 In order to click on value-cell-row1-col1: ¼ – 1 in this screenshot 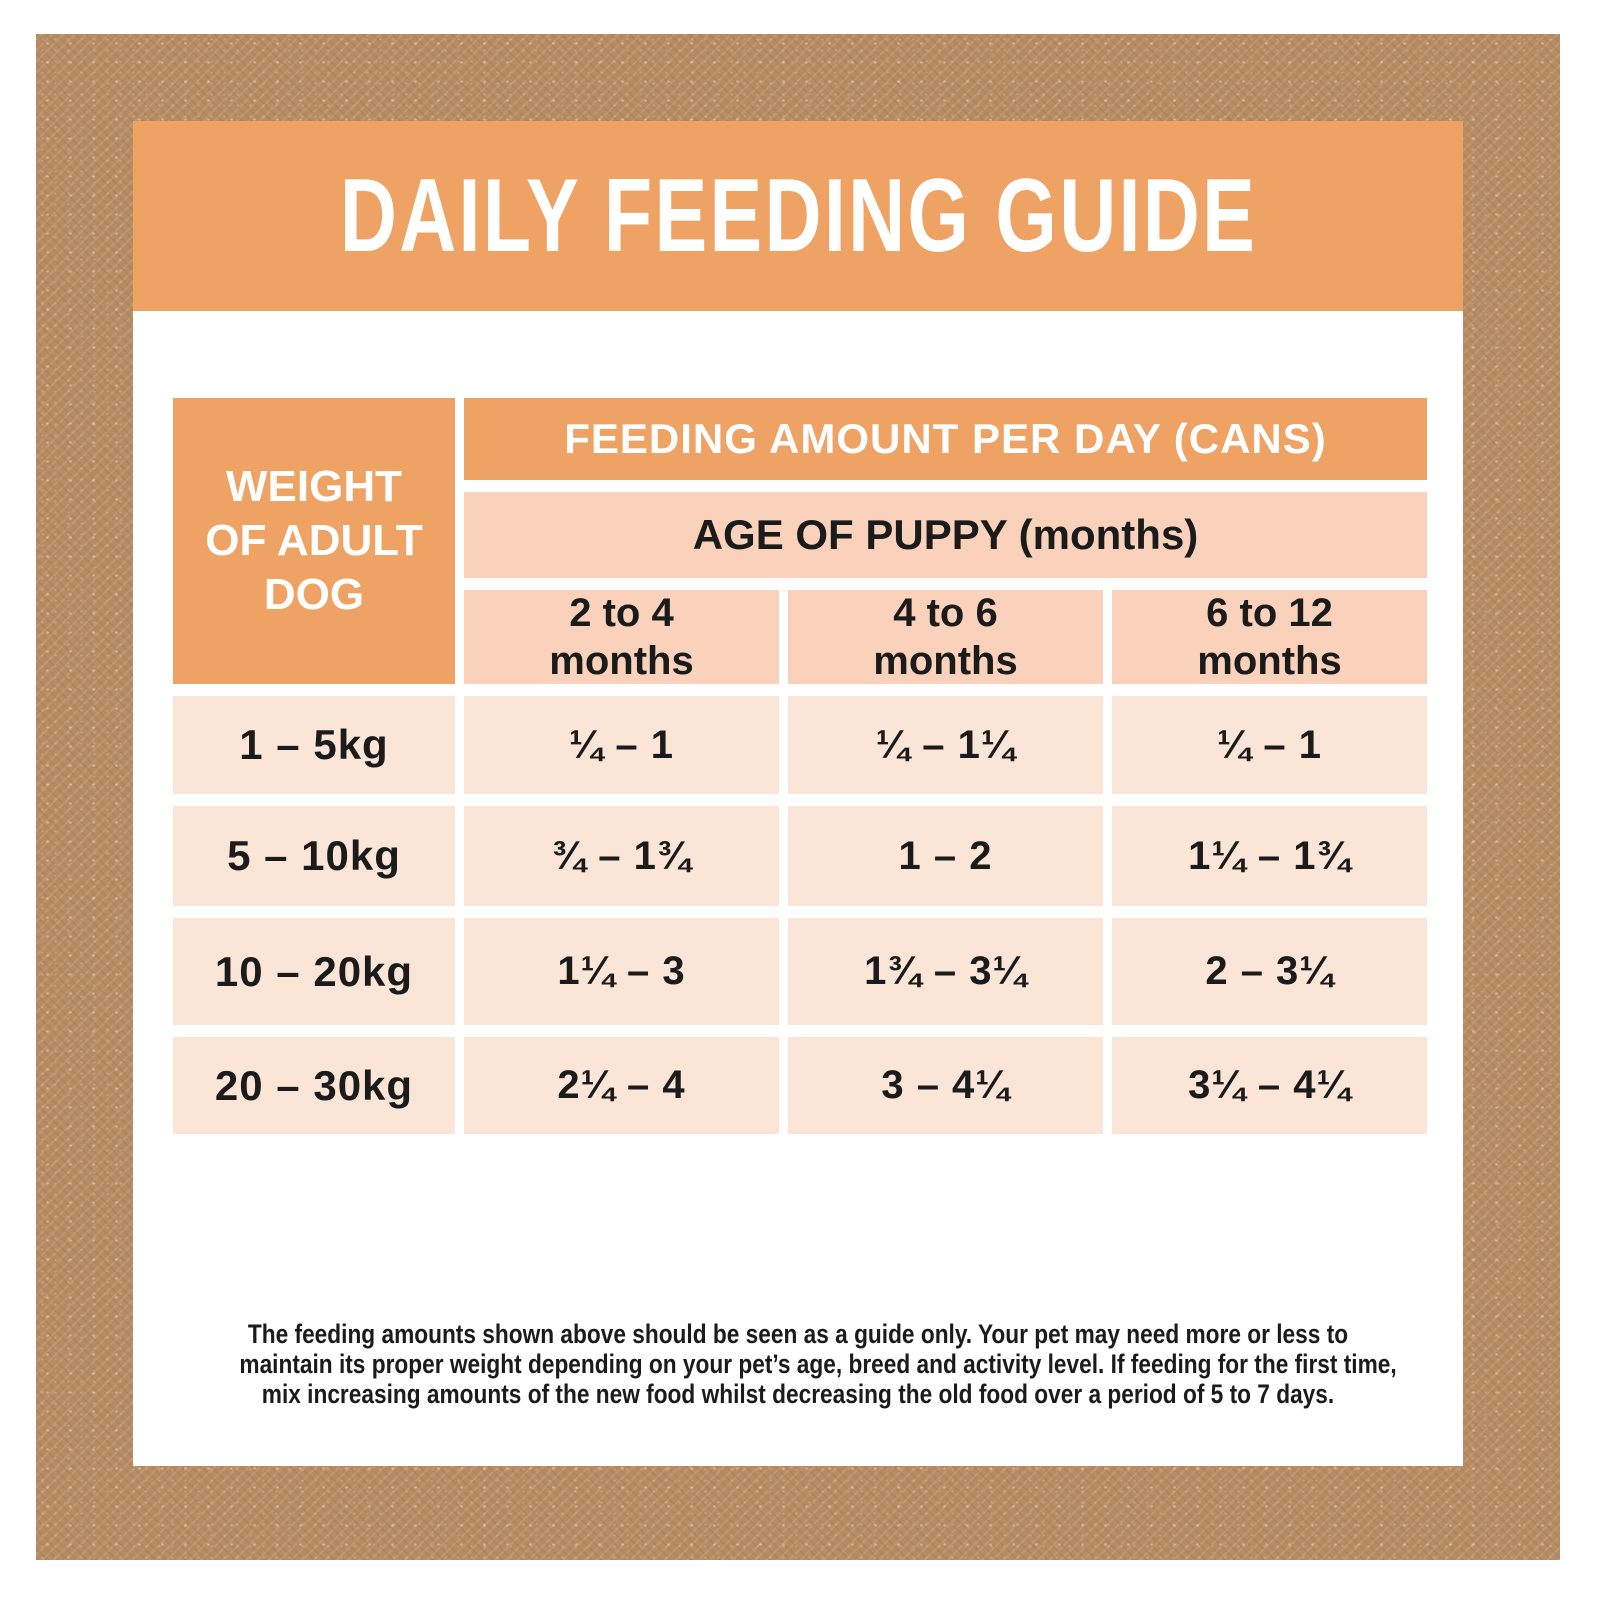, I will do `click(621, 745)`.